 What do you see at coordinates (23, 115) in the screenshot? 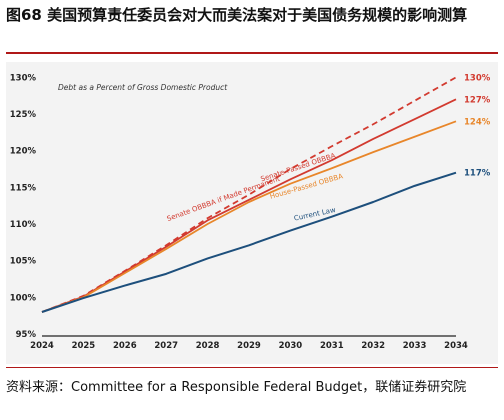
I see `y-tick-label: 125%` at bounding box center [23, 115].